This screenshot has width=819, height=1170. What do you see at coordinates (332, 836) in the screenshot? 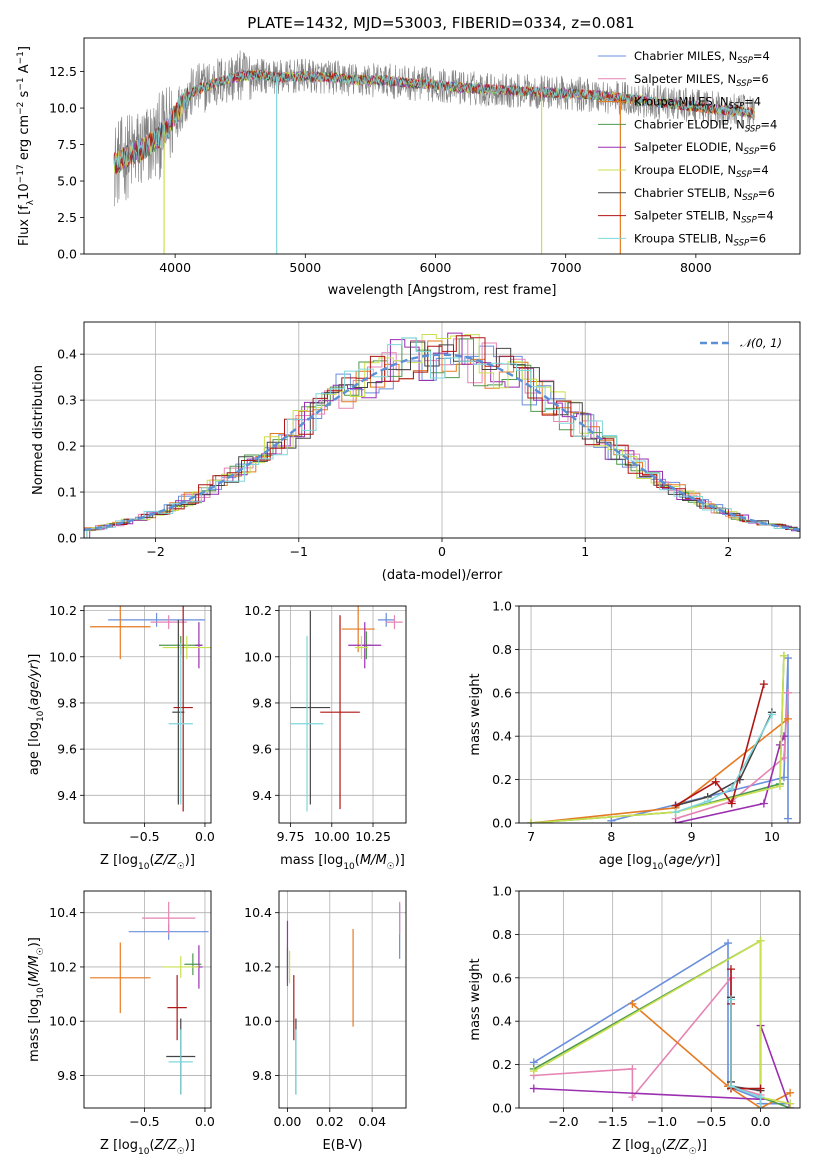
I see `x-tick-label: 10.00` at bounding box center [332, 836].